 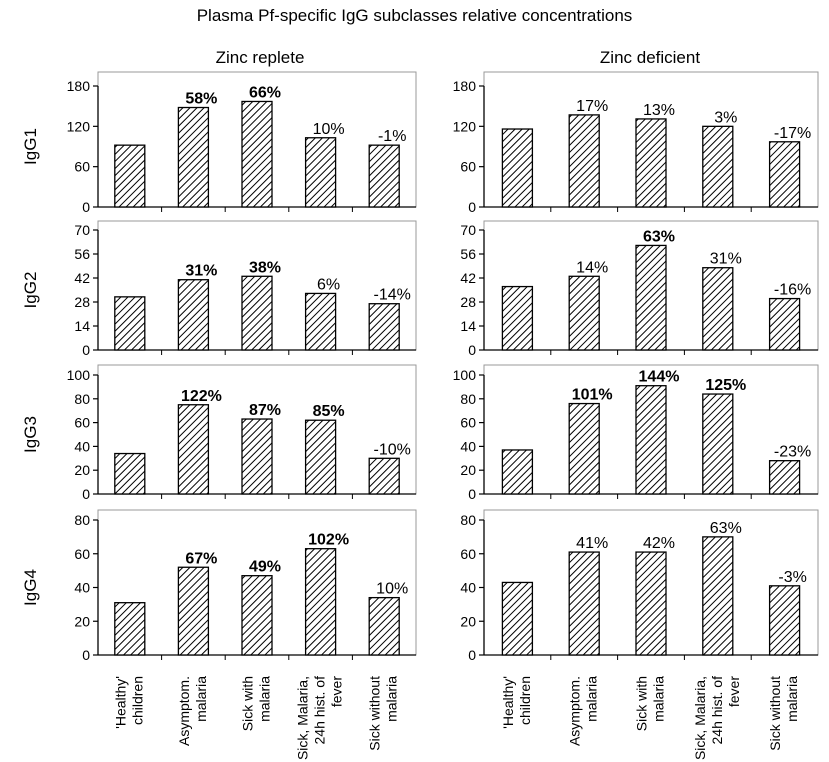 I want to click on y-axis-label-igg1: IgG1, so click(x=30, y=146).